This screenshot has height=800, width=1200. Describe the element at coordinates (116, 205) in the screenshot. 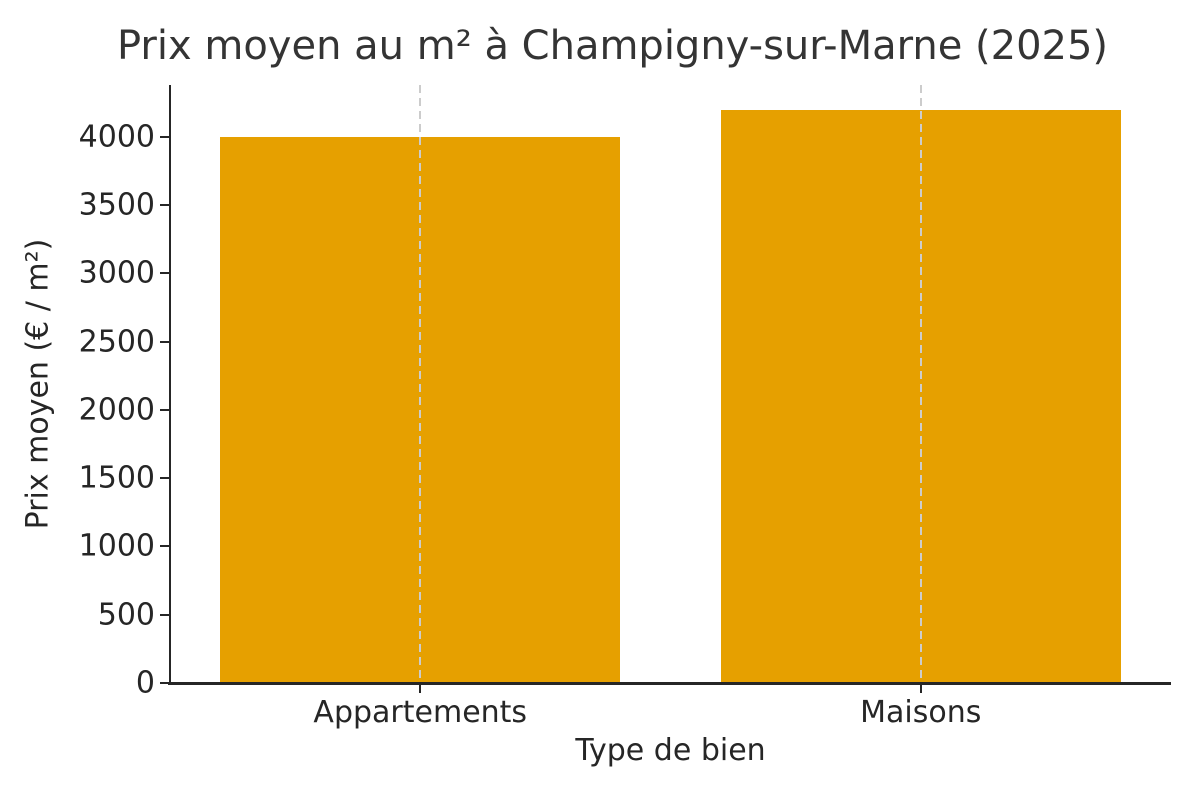

I see `y-tick-label: 3500` at that location.